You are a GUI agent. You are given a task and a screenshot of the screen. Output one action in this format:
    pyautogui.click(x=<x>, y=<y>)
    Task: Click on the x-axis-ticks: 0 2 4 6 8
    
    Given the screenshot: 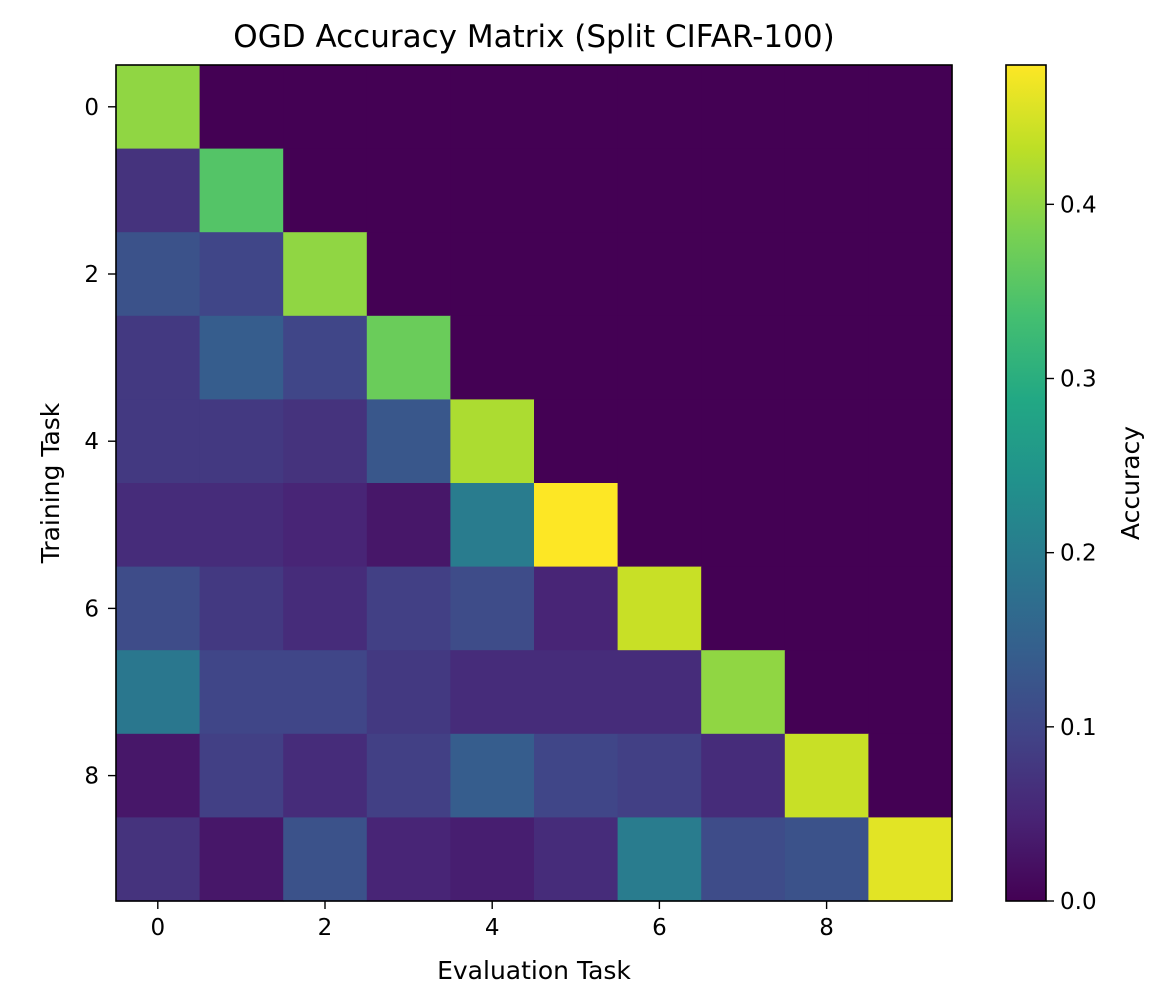 What is the action you would take?
    pyautogui.click(x=492, y=921)
    